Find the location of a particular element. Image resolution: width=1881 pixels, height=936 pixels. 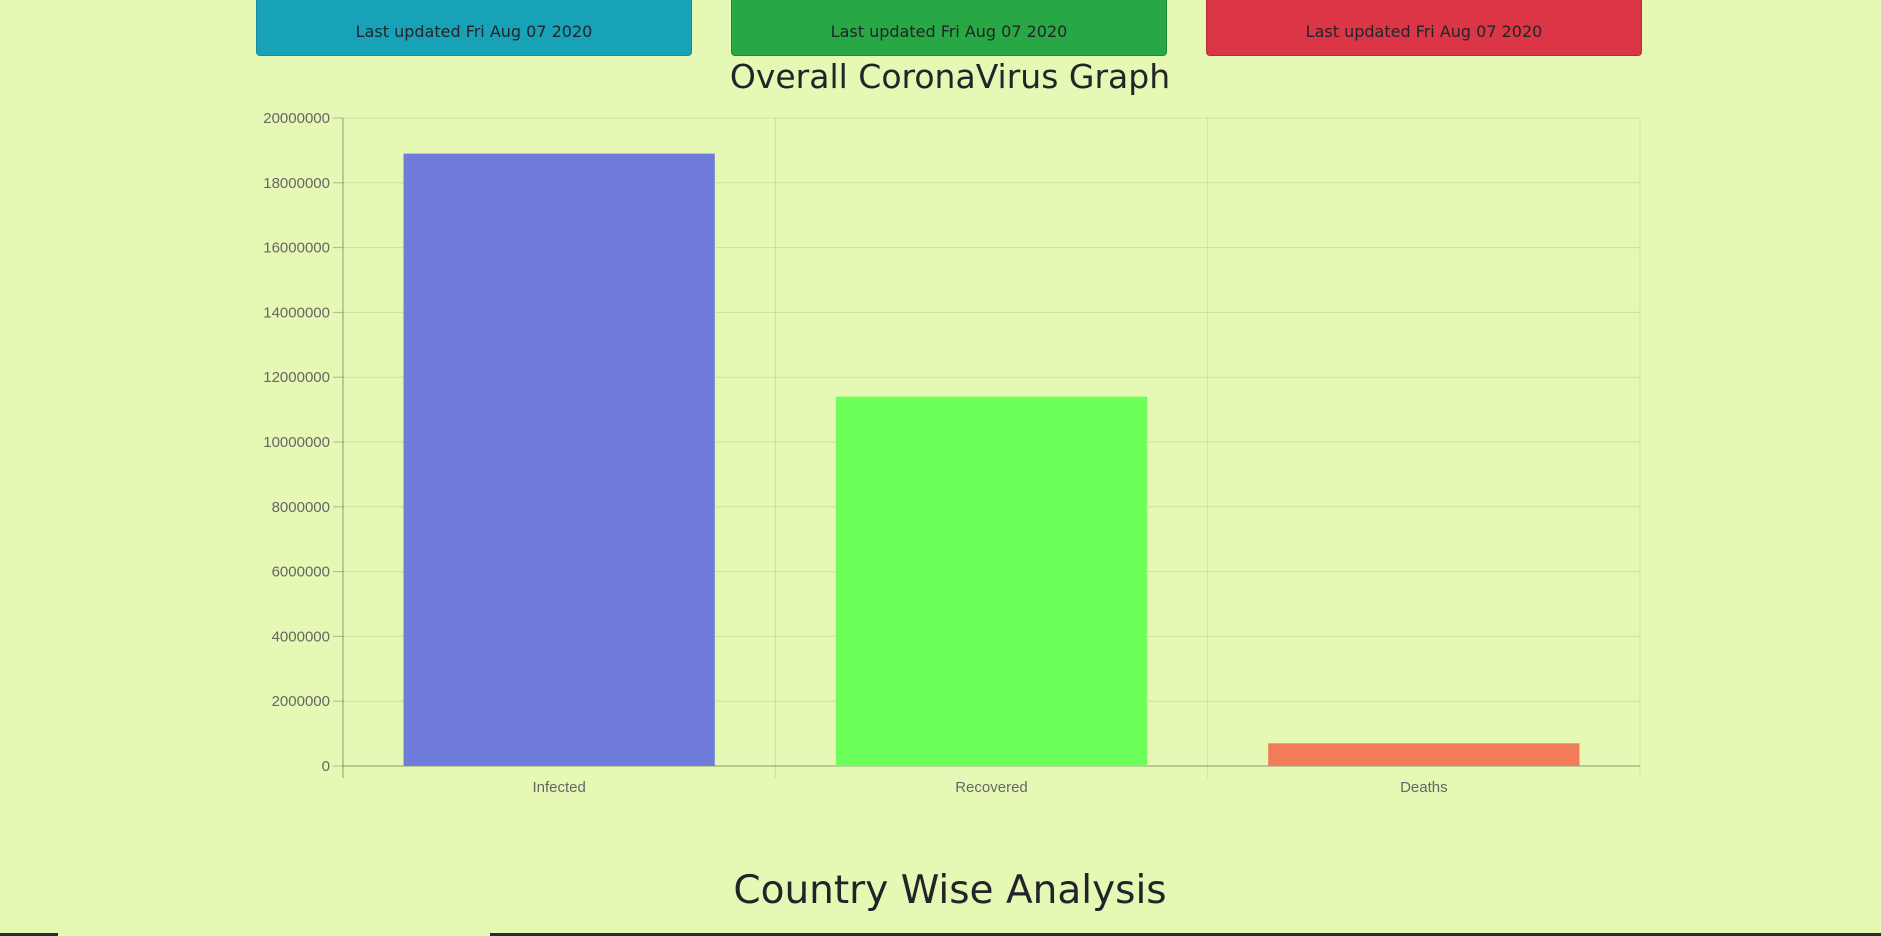

infected-stat-card: Last updated Fri Aug 07 2020 is located at coordinates (474, 28).